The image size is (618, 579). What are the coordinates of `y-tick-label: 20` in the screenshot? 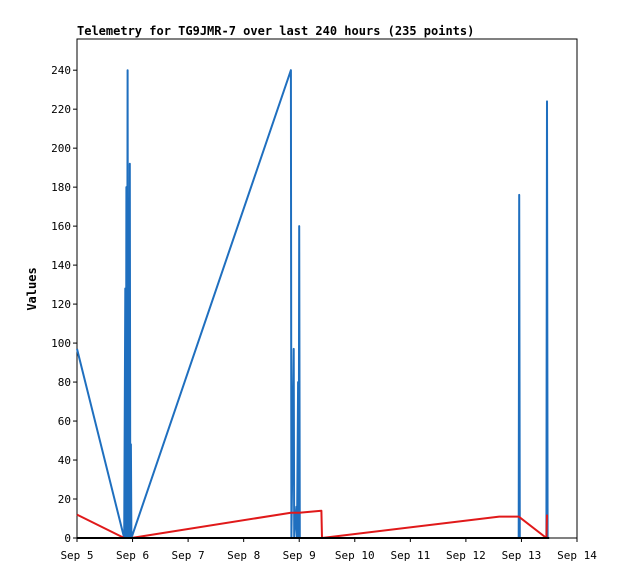 It's located at (64, 499).